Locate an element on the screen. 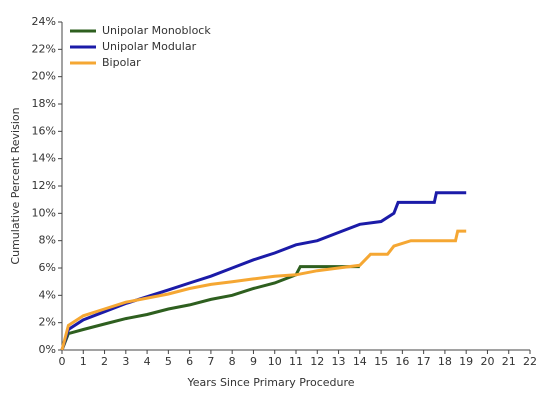 This screenshot has width=542, height=400. x-tick-label: 12 is located at coordinates (317, 361).